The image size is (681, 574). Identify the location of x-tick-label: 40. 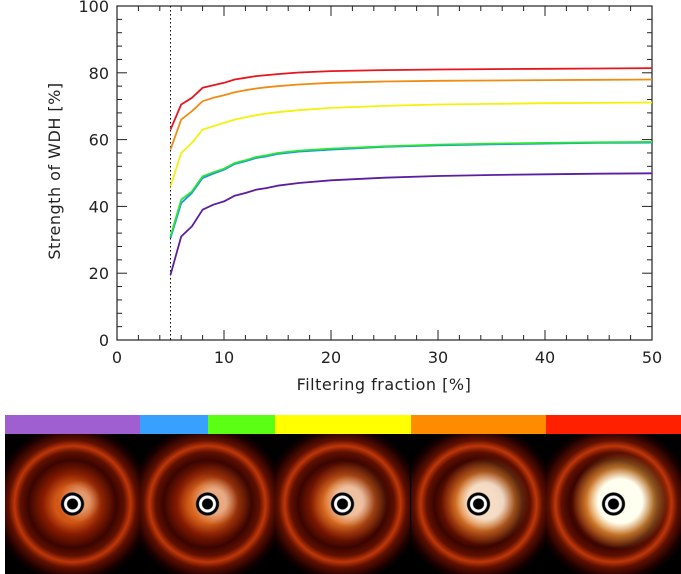
(545, 357).